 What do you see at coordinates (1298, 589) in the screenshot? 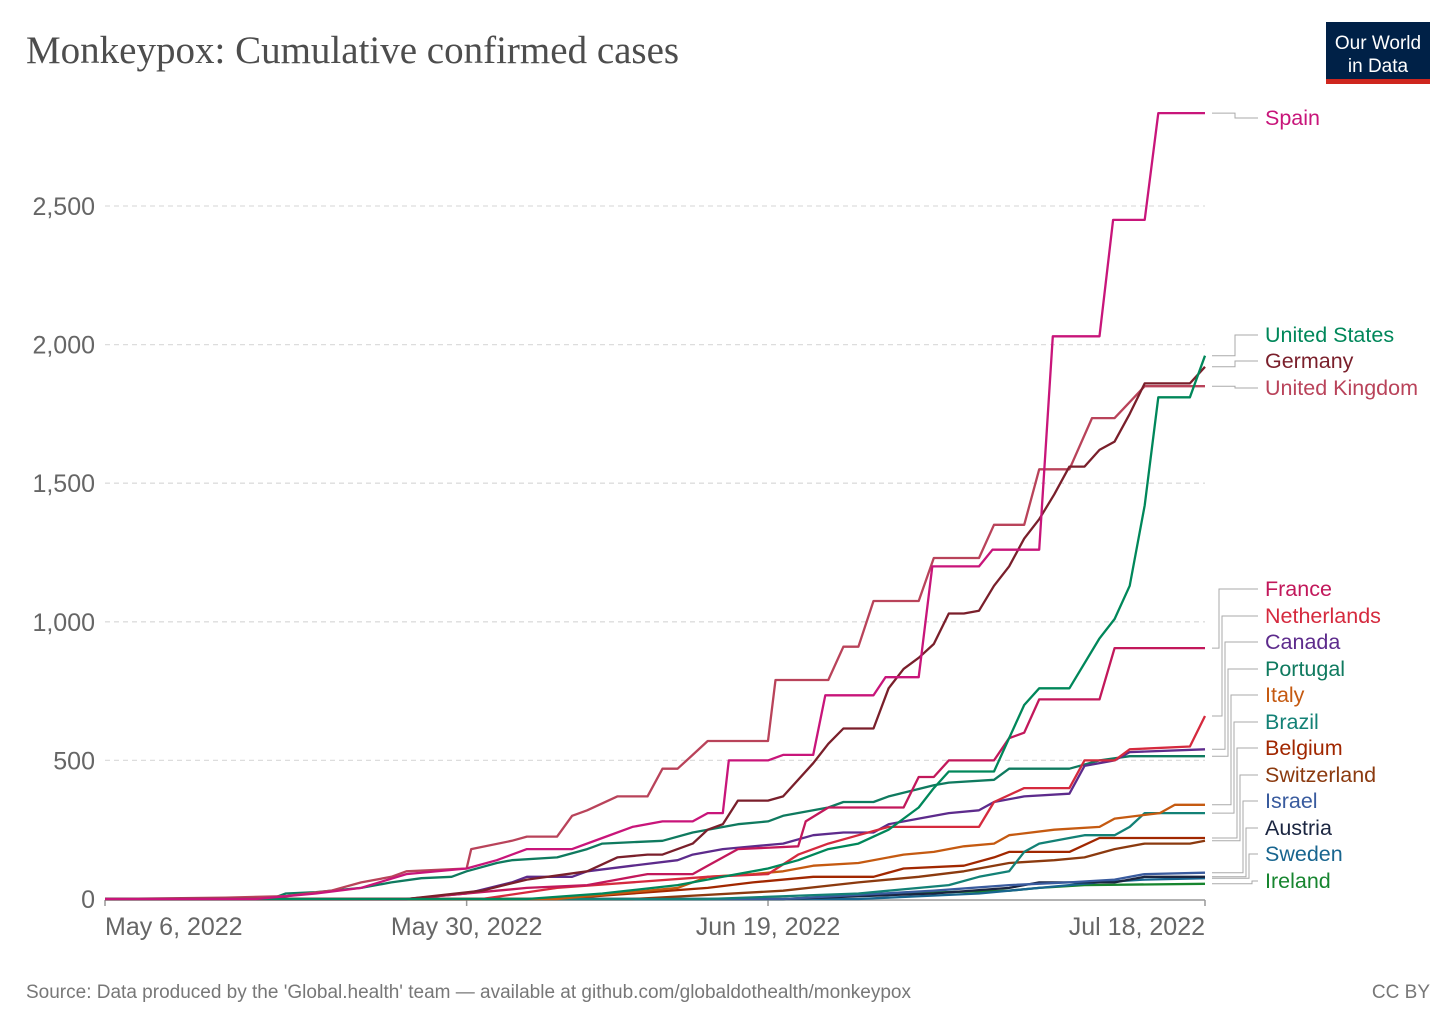
I see `legend-label-france: France` at bounding box center [1298, 589].